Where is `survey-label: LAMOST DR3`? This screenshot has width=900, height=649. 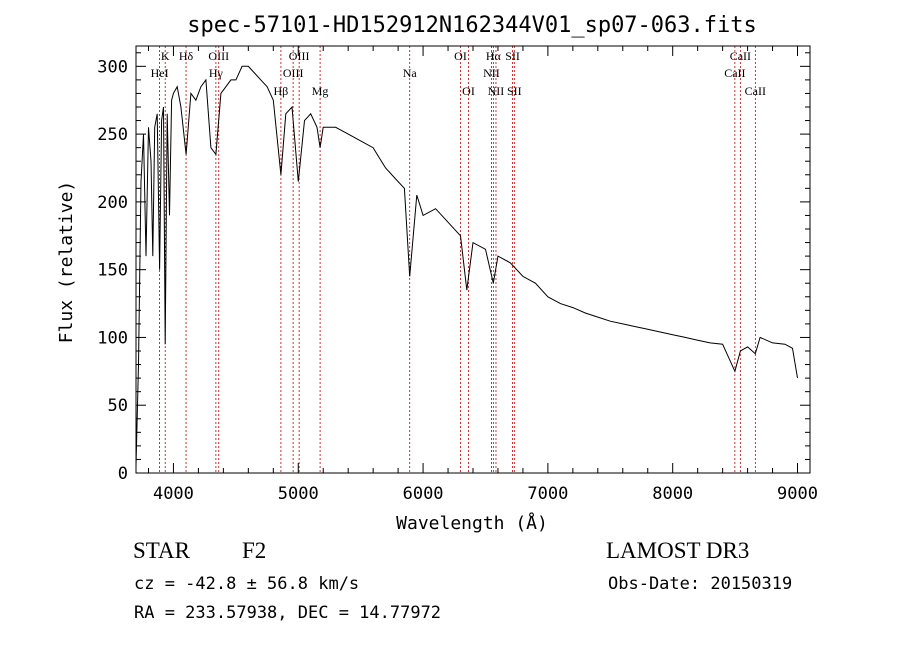
survey-label: LAMOST DR3 is located at coordinates (678, 550).